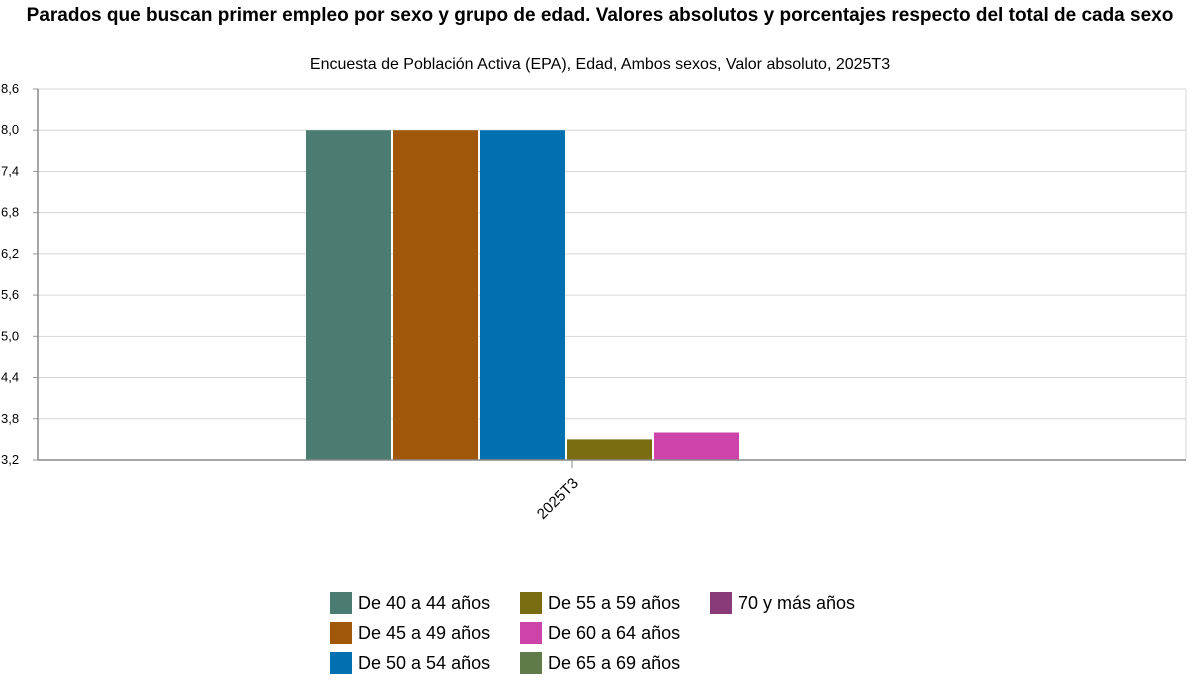 Image resolution: width=1200 pixels, height=696 pixels. I want to click on y-tick-label: 4,4, so click(10, 377).